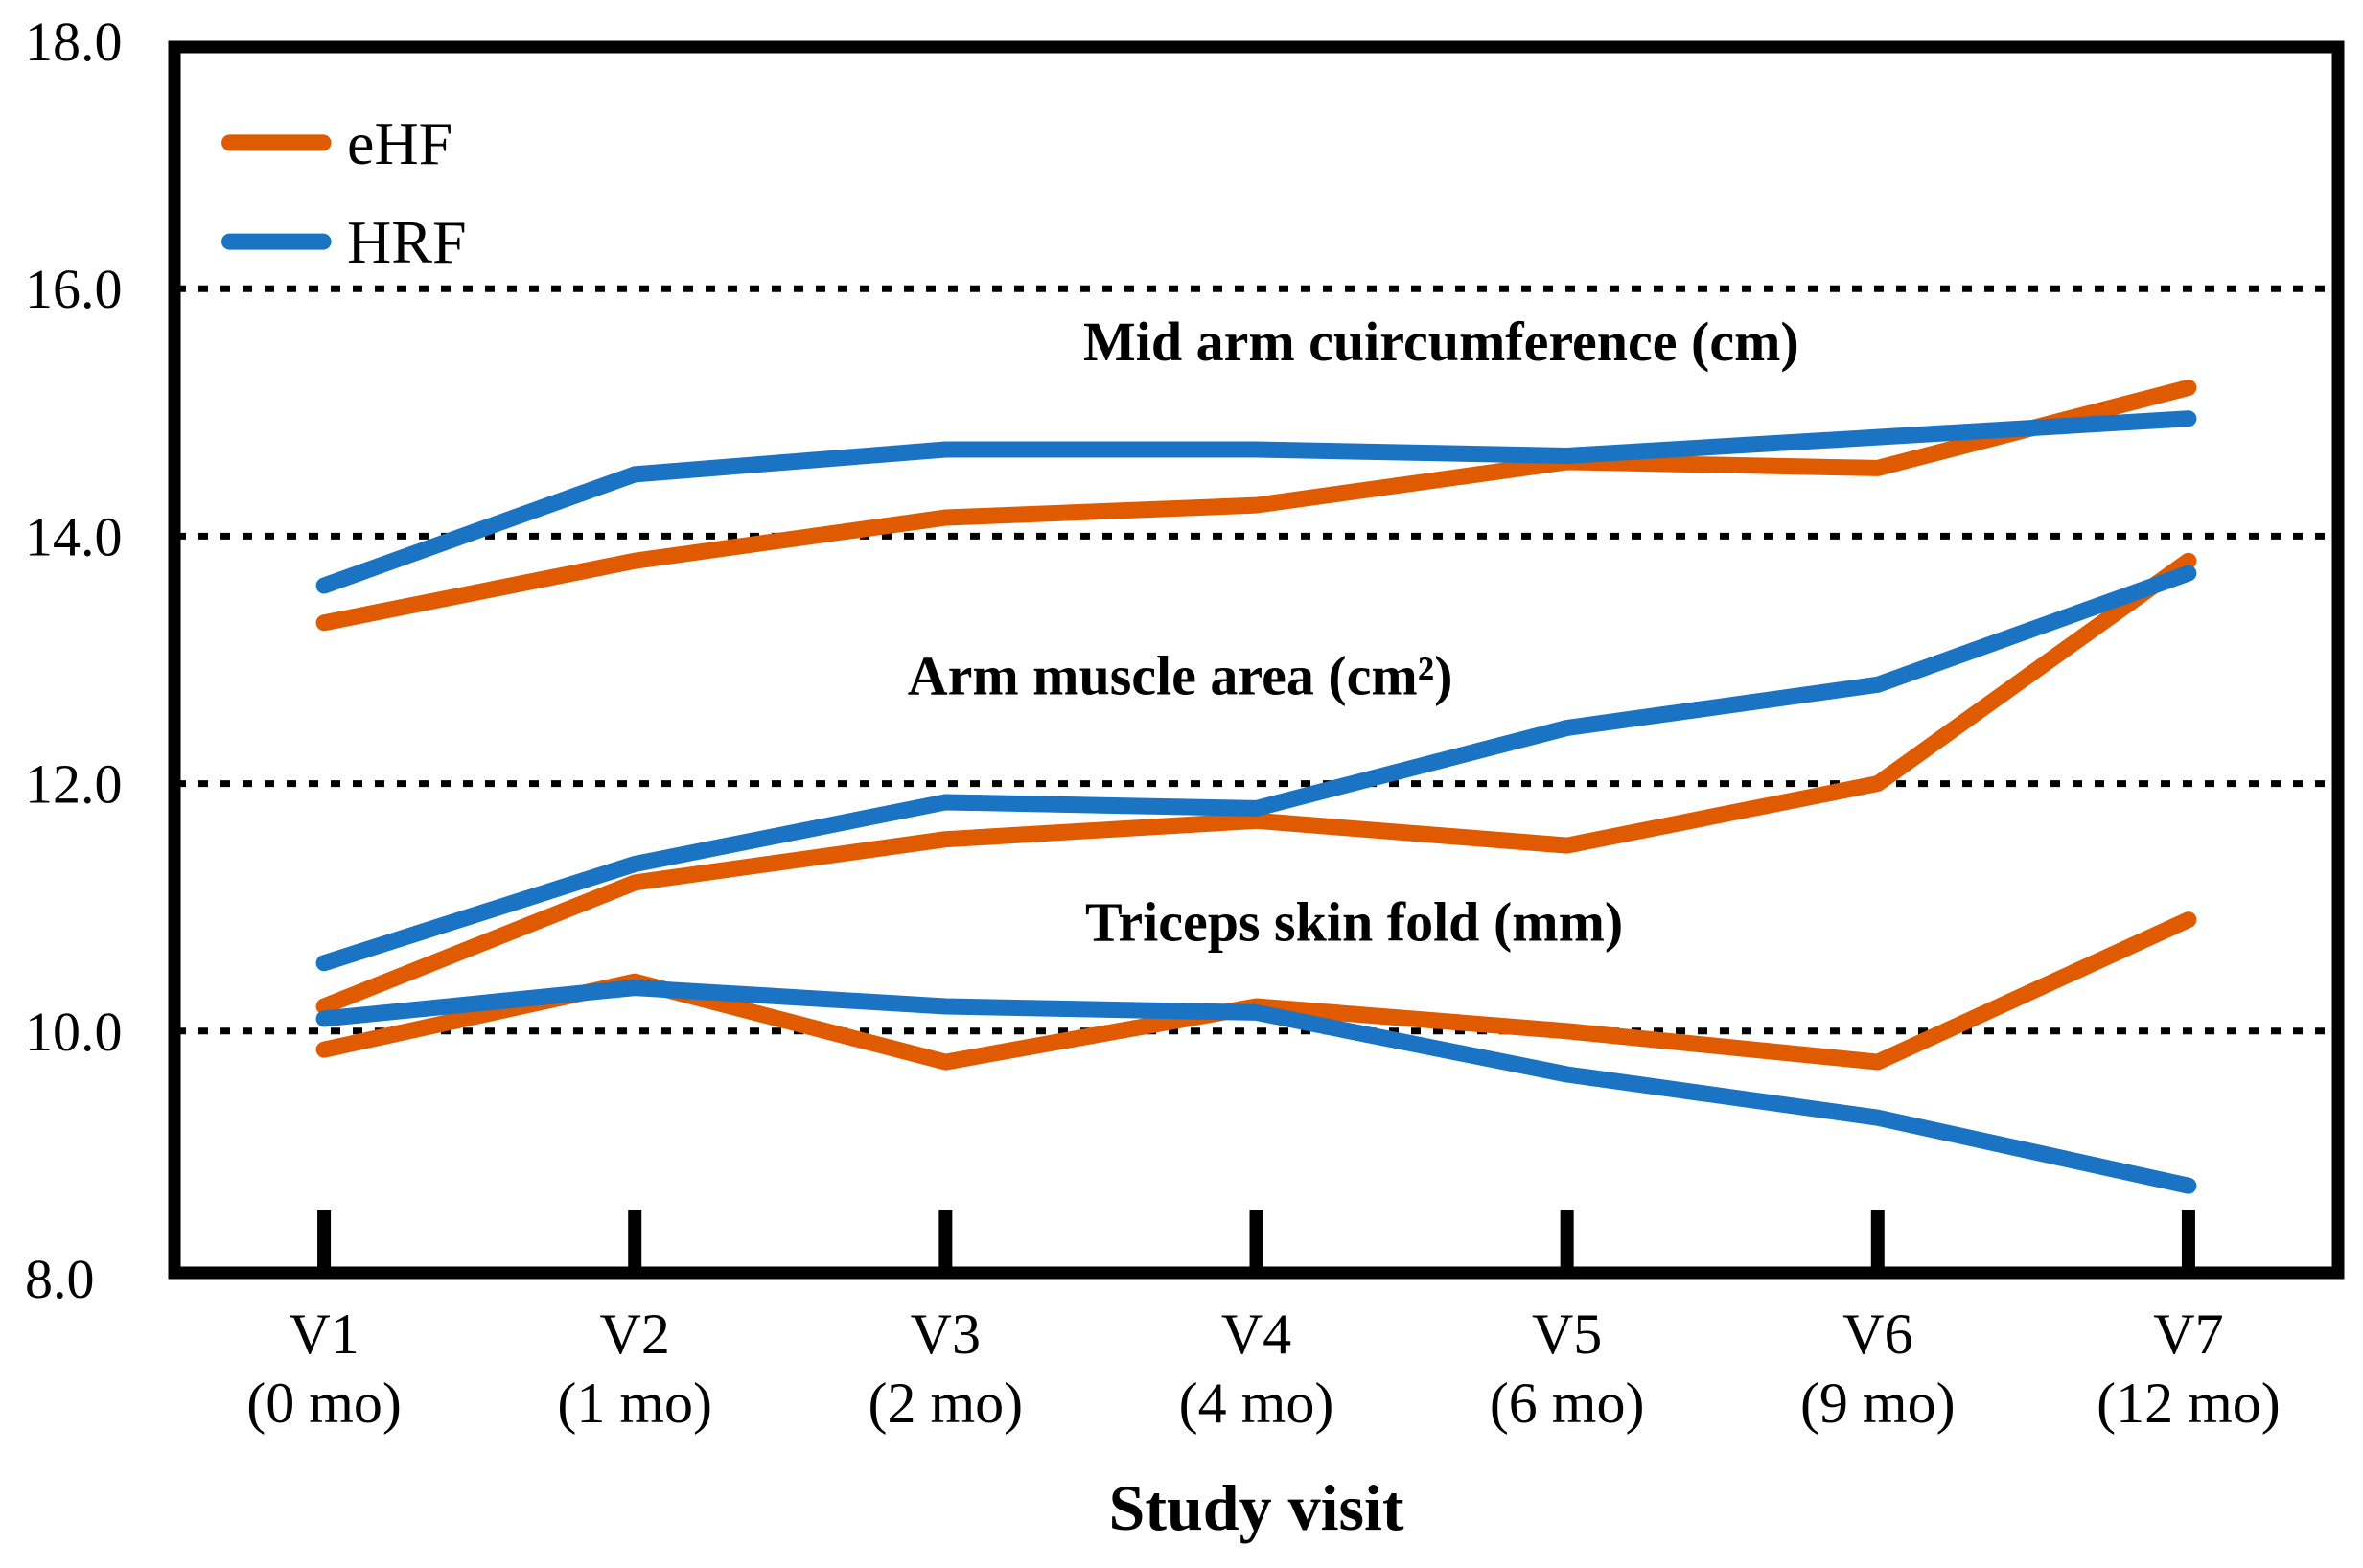 The image size is (2363, 1568). Describe the element at coordinates (1256, 1087) in the screenshot. I see `line-hrf-group3` at that location.